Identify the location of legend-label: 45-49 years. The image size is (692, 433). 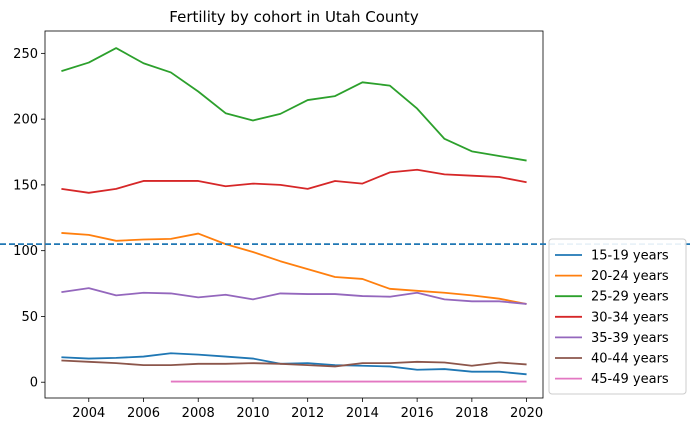
(630, 379).